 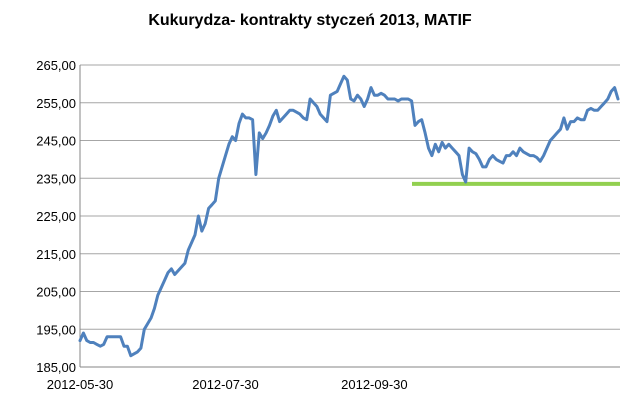 What do you see at coordinates (56, 292) in the screenshot?
I see `y-tick-label: 205,00` at bounding box center [56, 292].